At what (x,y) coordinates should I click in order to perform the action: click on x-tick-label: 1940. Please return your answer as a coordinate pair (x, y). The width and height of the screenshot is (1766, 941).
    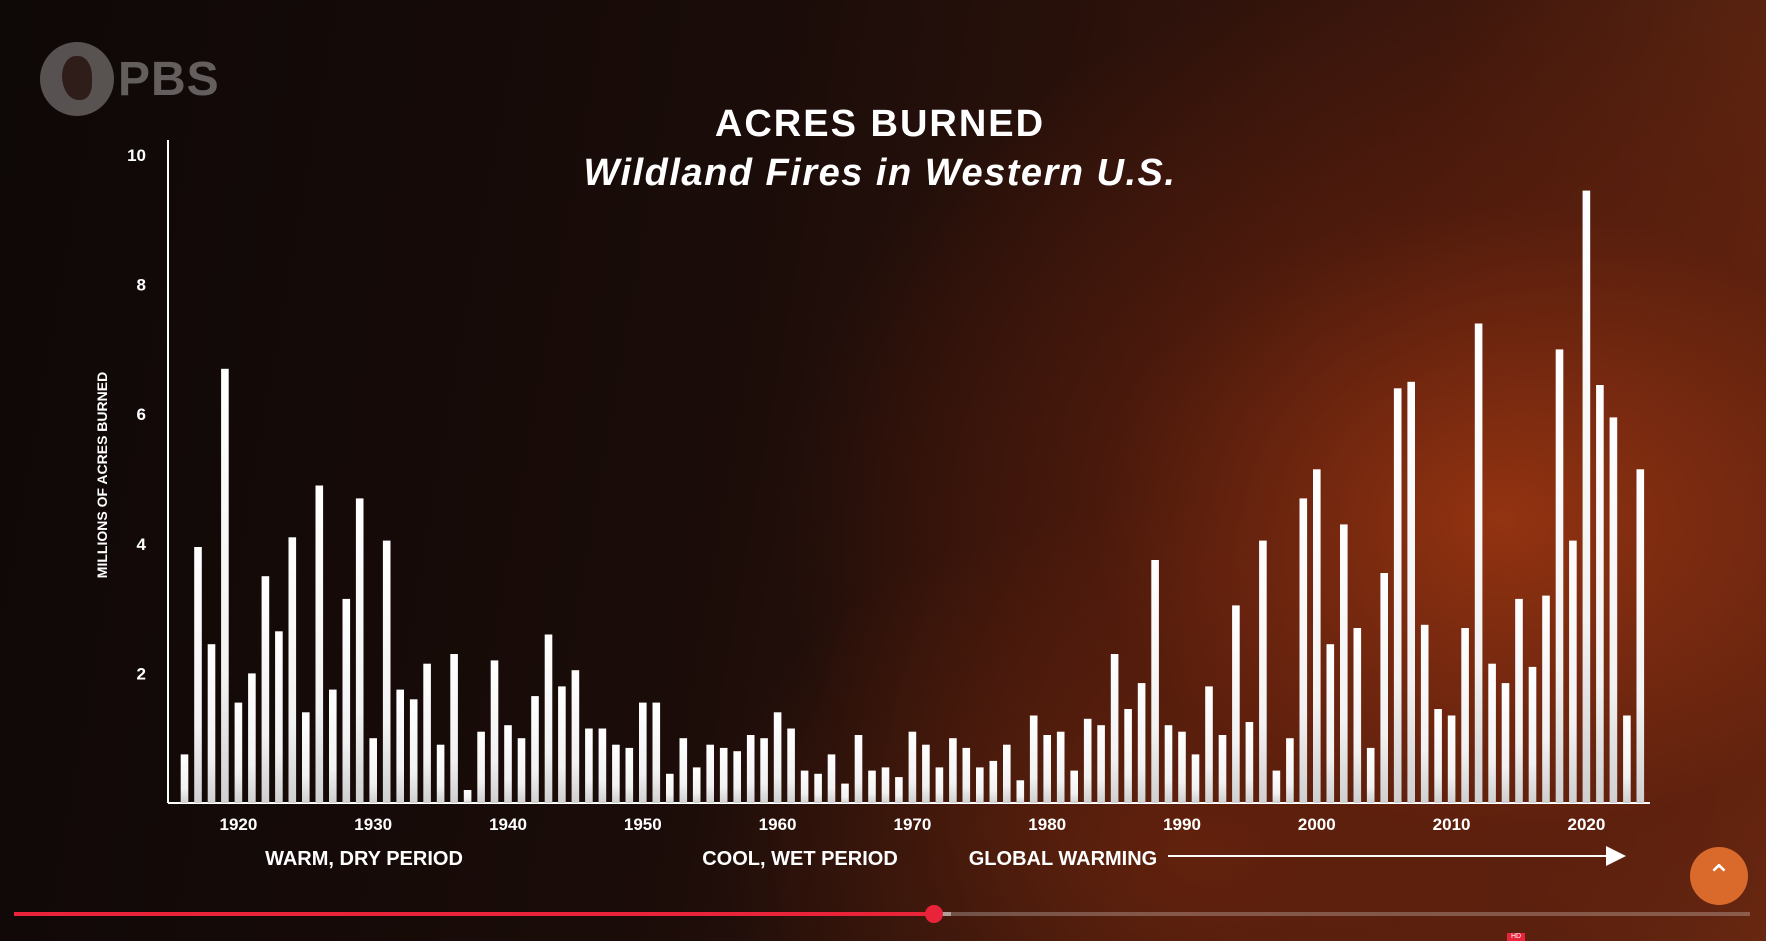
    Looking at the image, I should click on (508, 824).